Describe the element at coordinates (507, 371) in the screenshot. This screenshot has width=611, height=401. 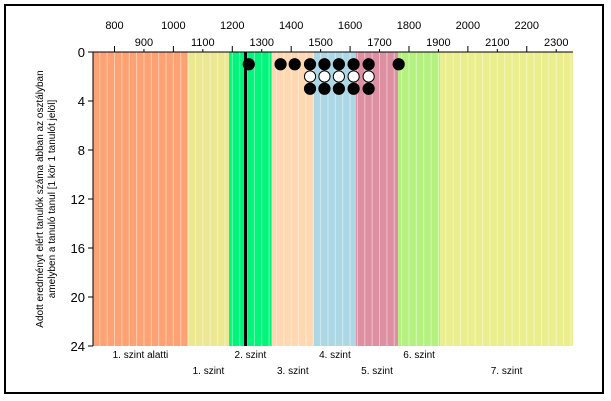
I see `band-label-8: 7. szint` at that location.